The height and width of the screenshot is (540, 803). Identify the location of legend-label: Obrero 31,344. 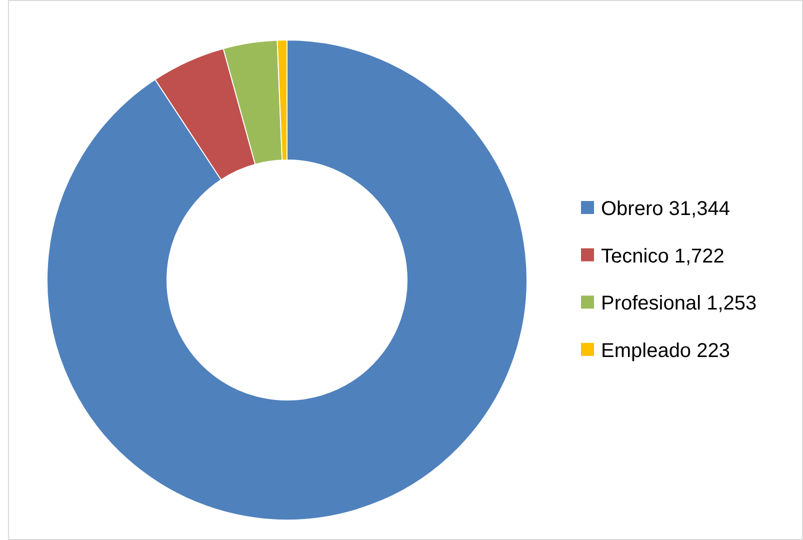
(665, 209).